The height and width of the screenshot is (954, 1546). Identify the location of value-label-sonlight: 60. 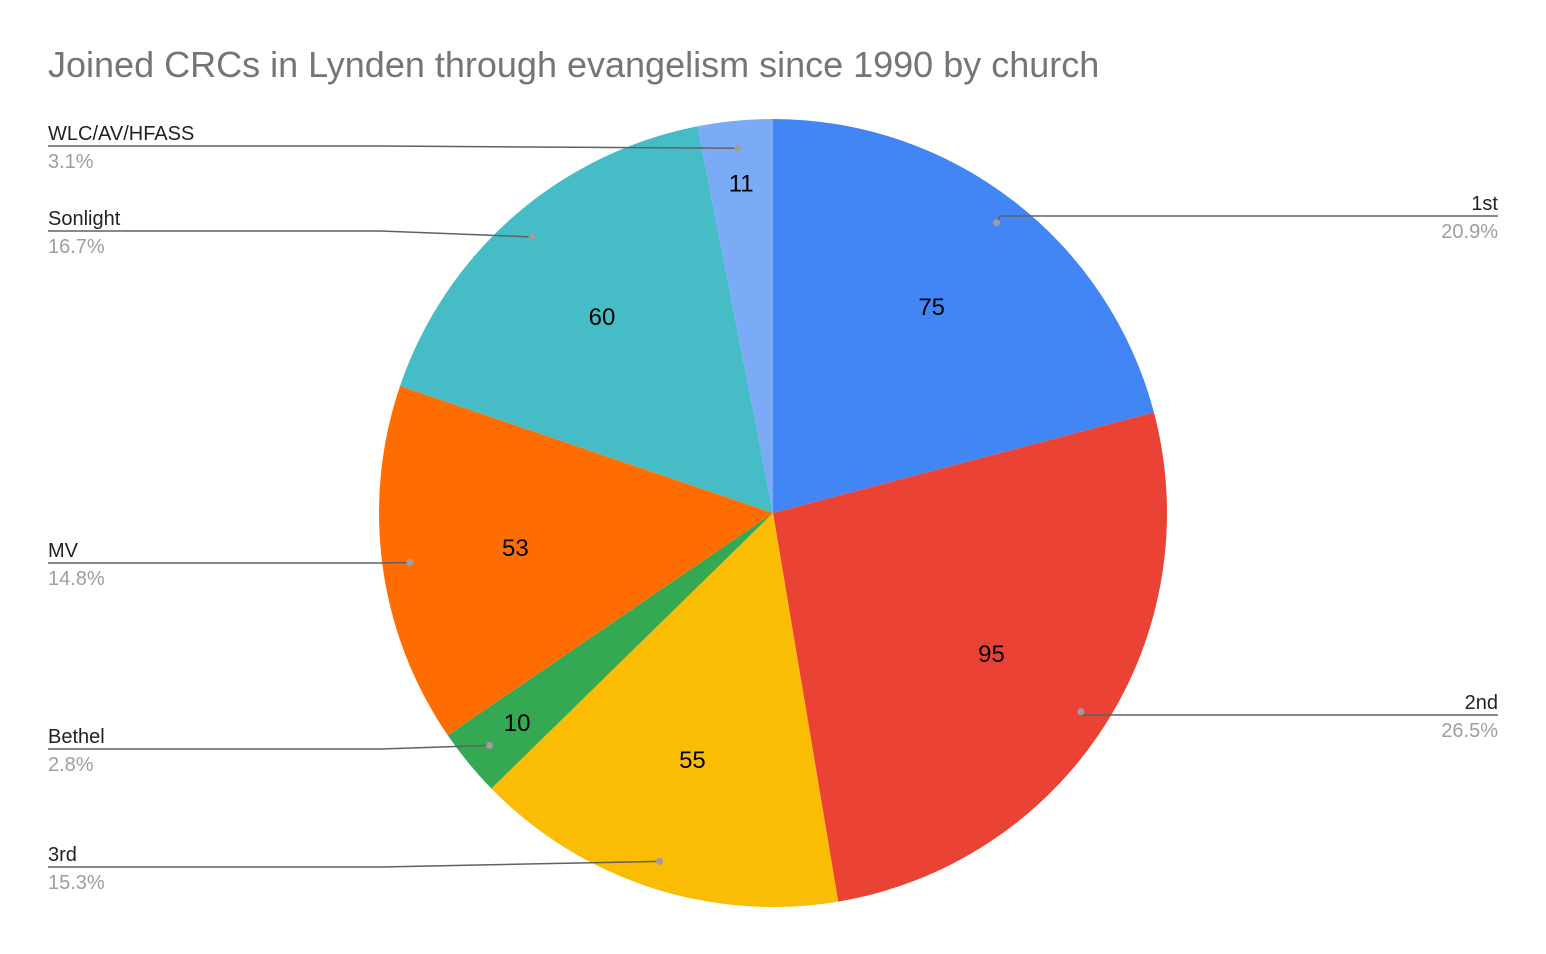
(602, 317).